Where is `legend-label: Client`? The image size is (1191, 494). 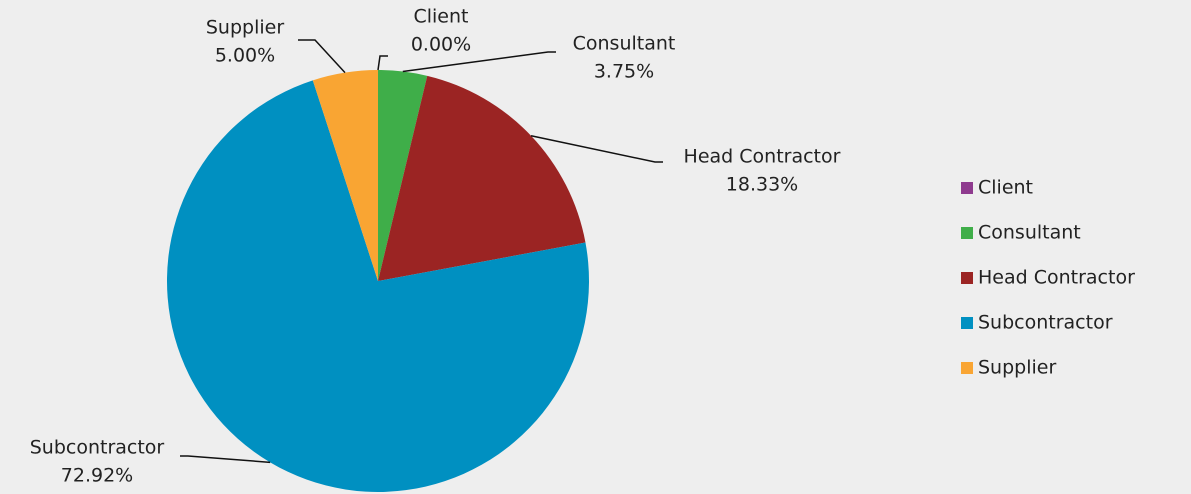 legend-label: Client is located at coordinates (1005, 188).